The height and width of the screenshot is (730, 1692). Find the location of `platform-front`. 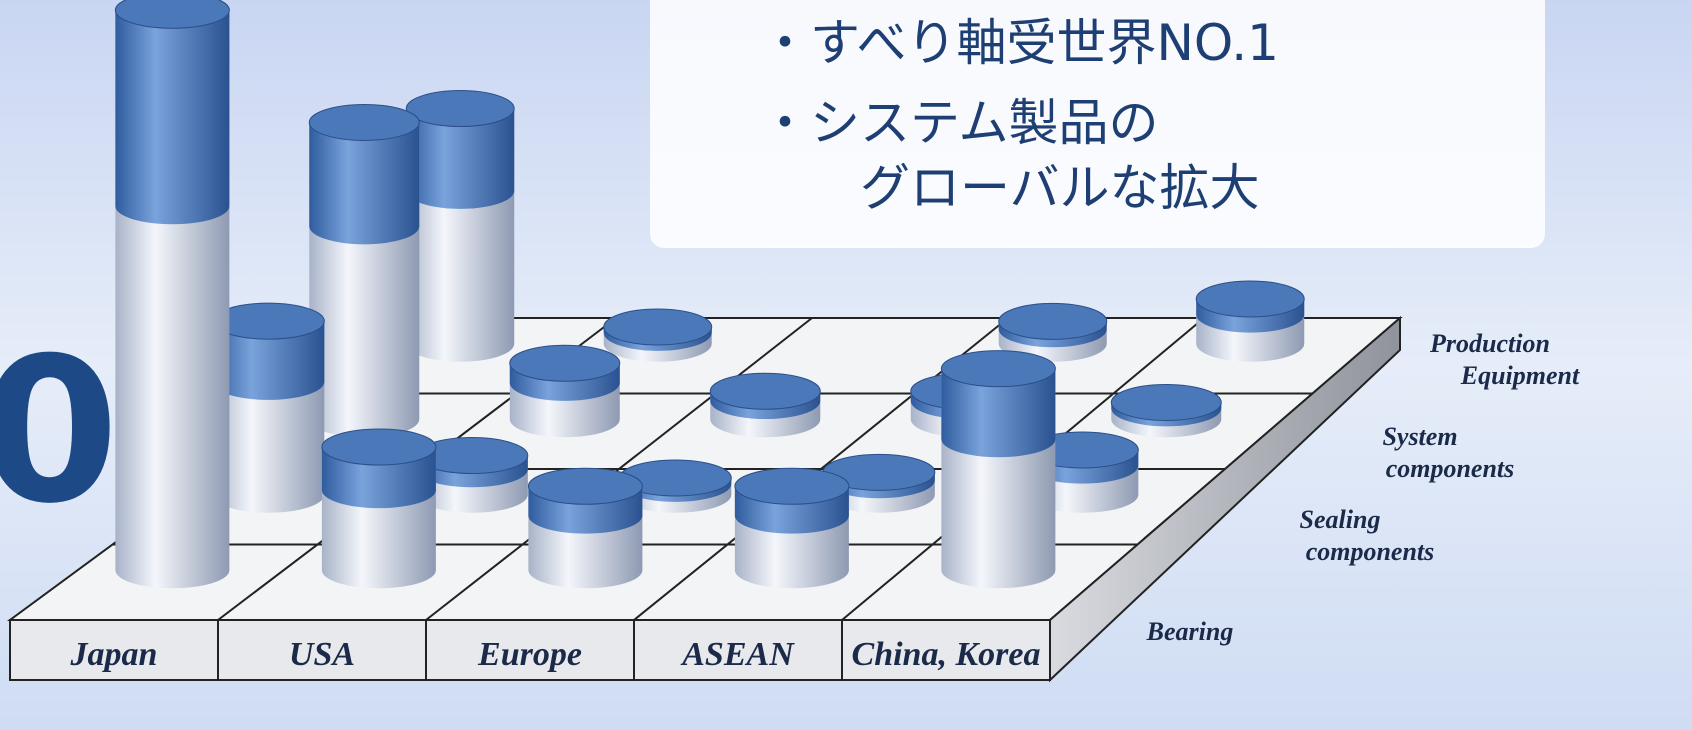

platform-front is located at coordinates (530, 650).